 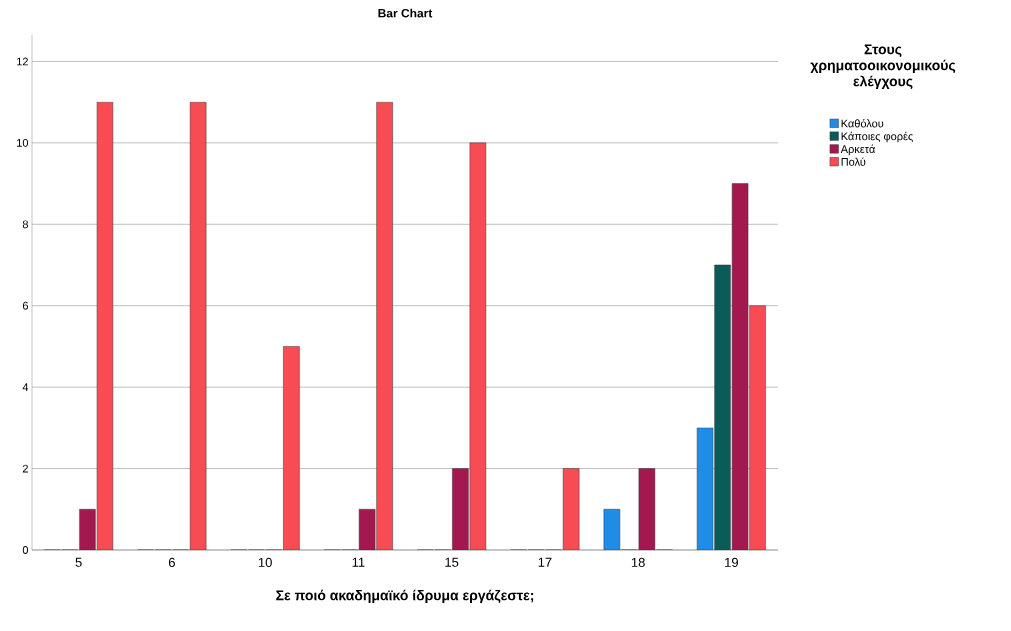 I want to click on y-tick-label: 0, so click(x=25, y=550).